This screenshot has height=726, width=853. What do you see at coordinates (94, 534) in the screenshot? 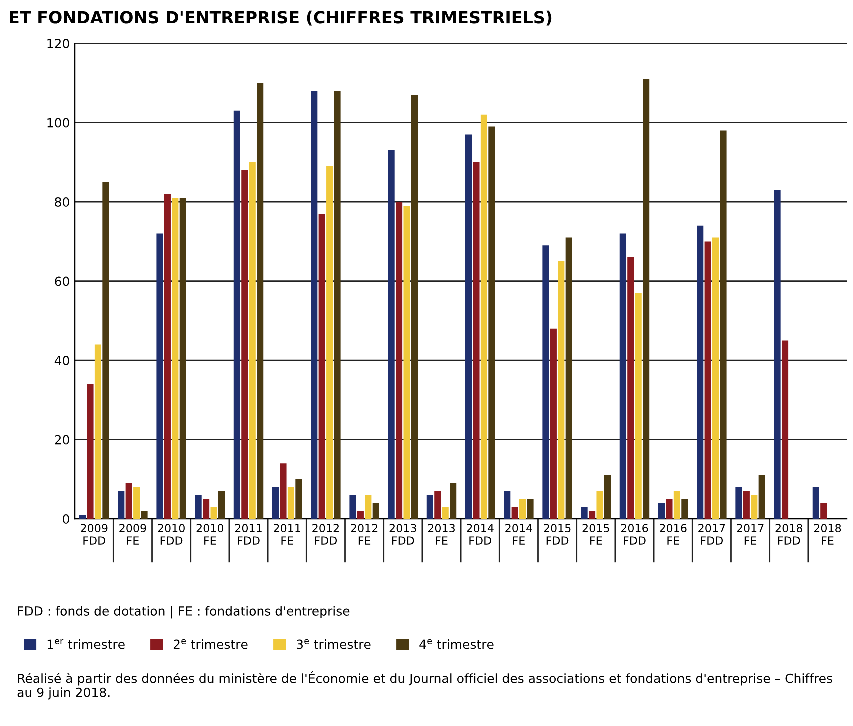
I see `x-tick-label: 2009 FDD` at bounding box center [94, 534].